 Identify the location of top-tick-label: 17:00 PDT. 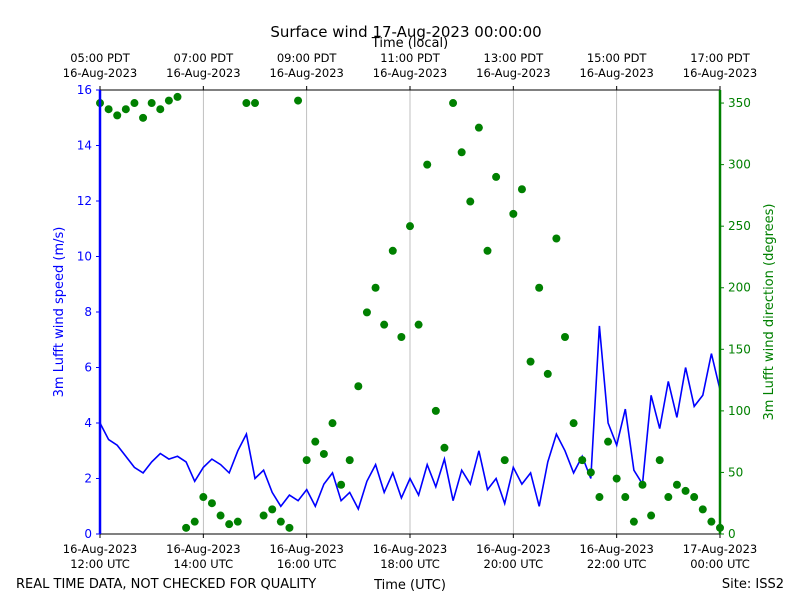
(720, 58).